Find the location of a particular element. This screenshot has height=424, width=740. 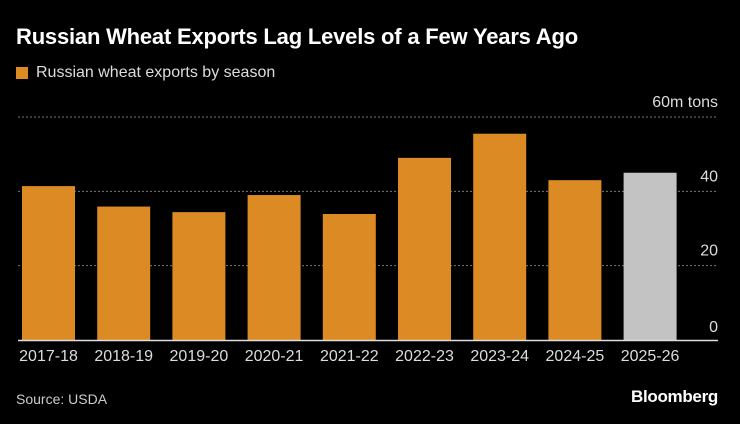

legend: Russian wheat exports by season is located at coordinates (145, 73).